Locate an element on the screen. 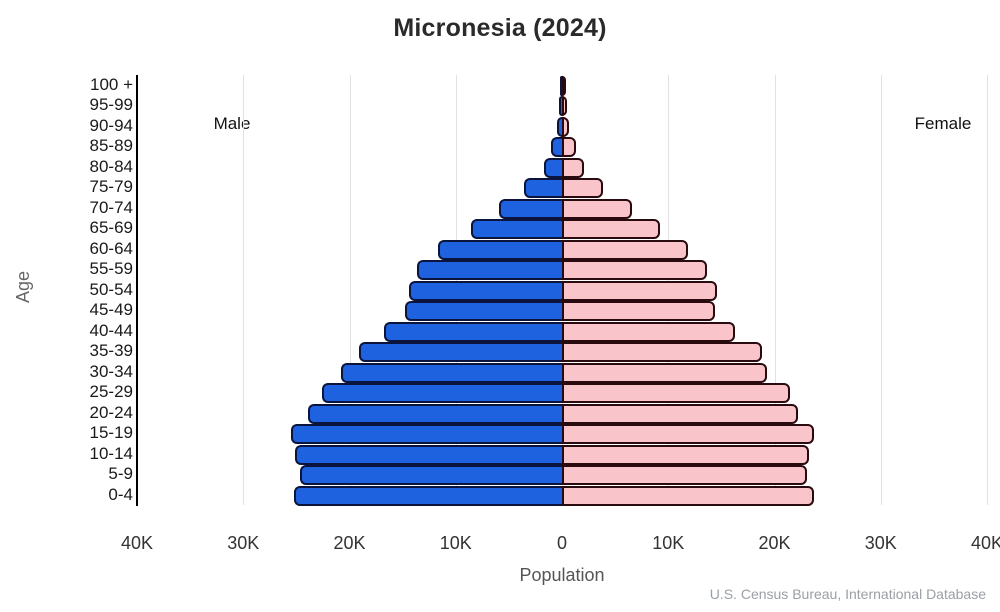 The image size is (1000, 612). age-label-95-99: 95-99 is located at coordinates (111, 105).